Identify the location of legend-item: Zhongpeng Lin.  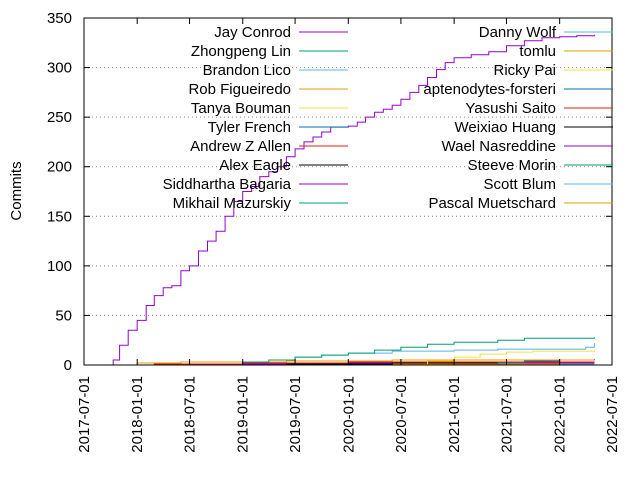
(269, 51).